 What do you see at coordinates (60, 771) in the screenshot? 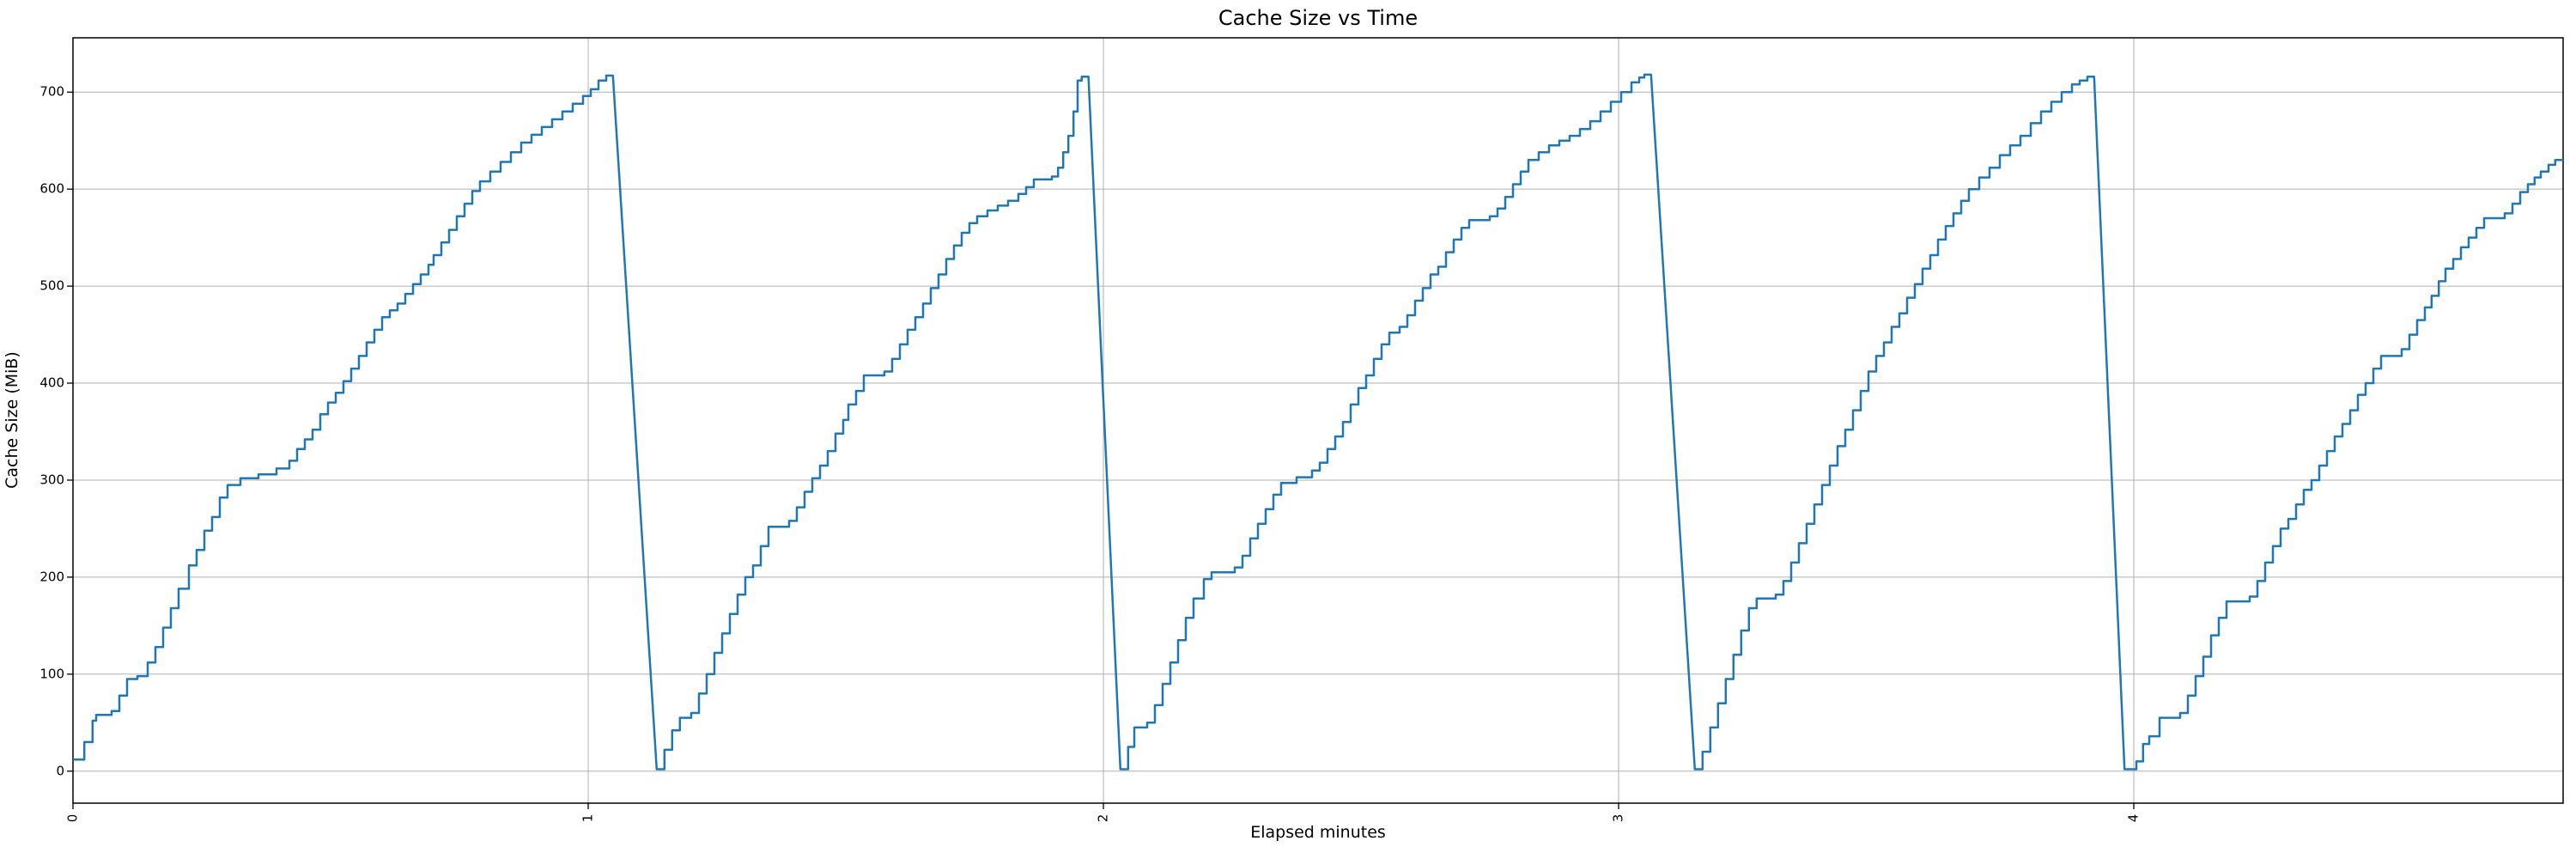
I see `y-tick-label: 0` at bounding box center [60, 771].